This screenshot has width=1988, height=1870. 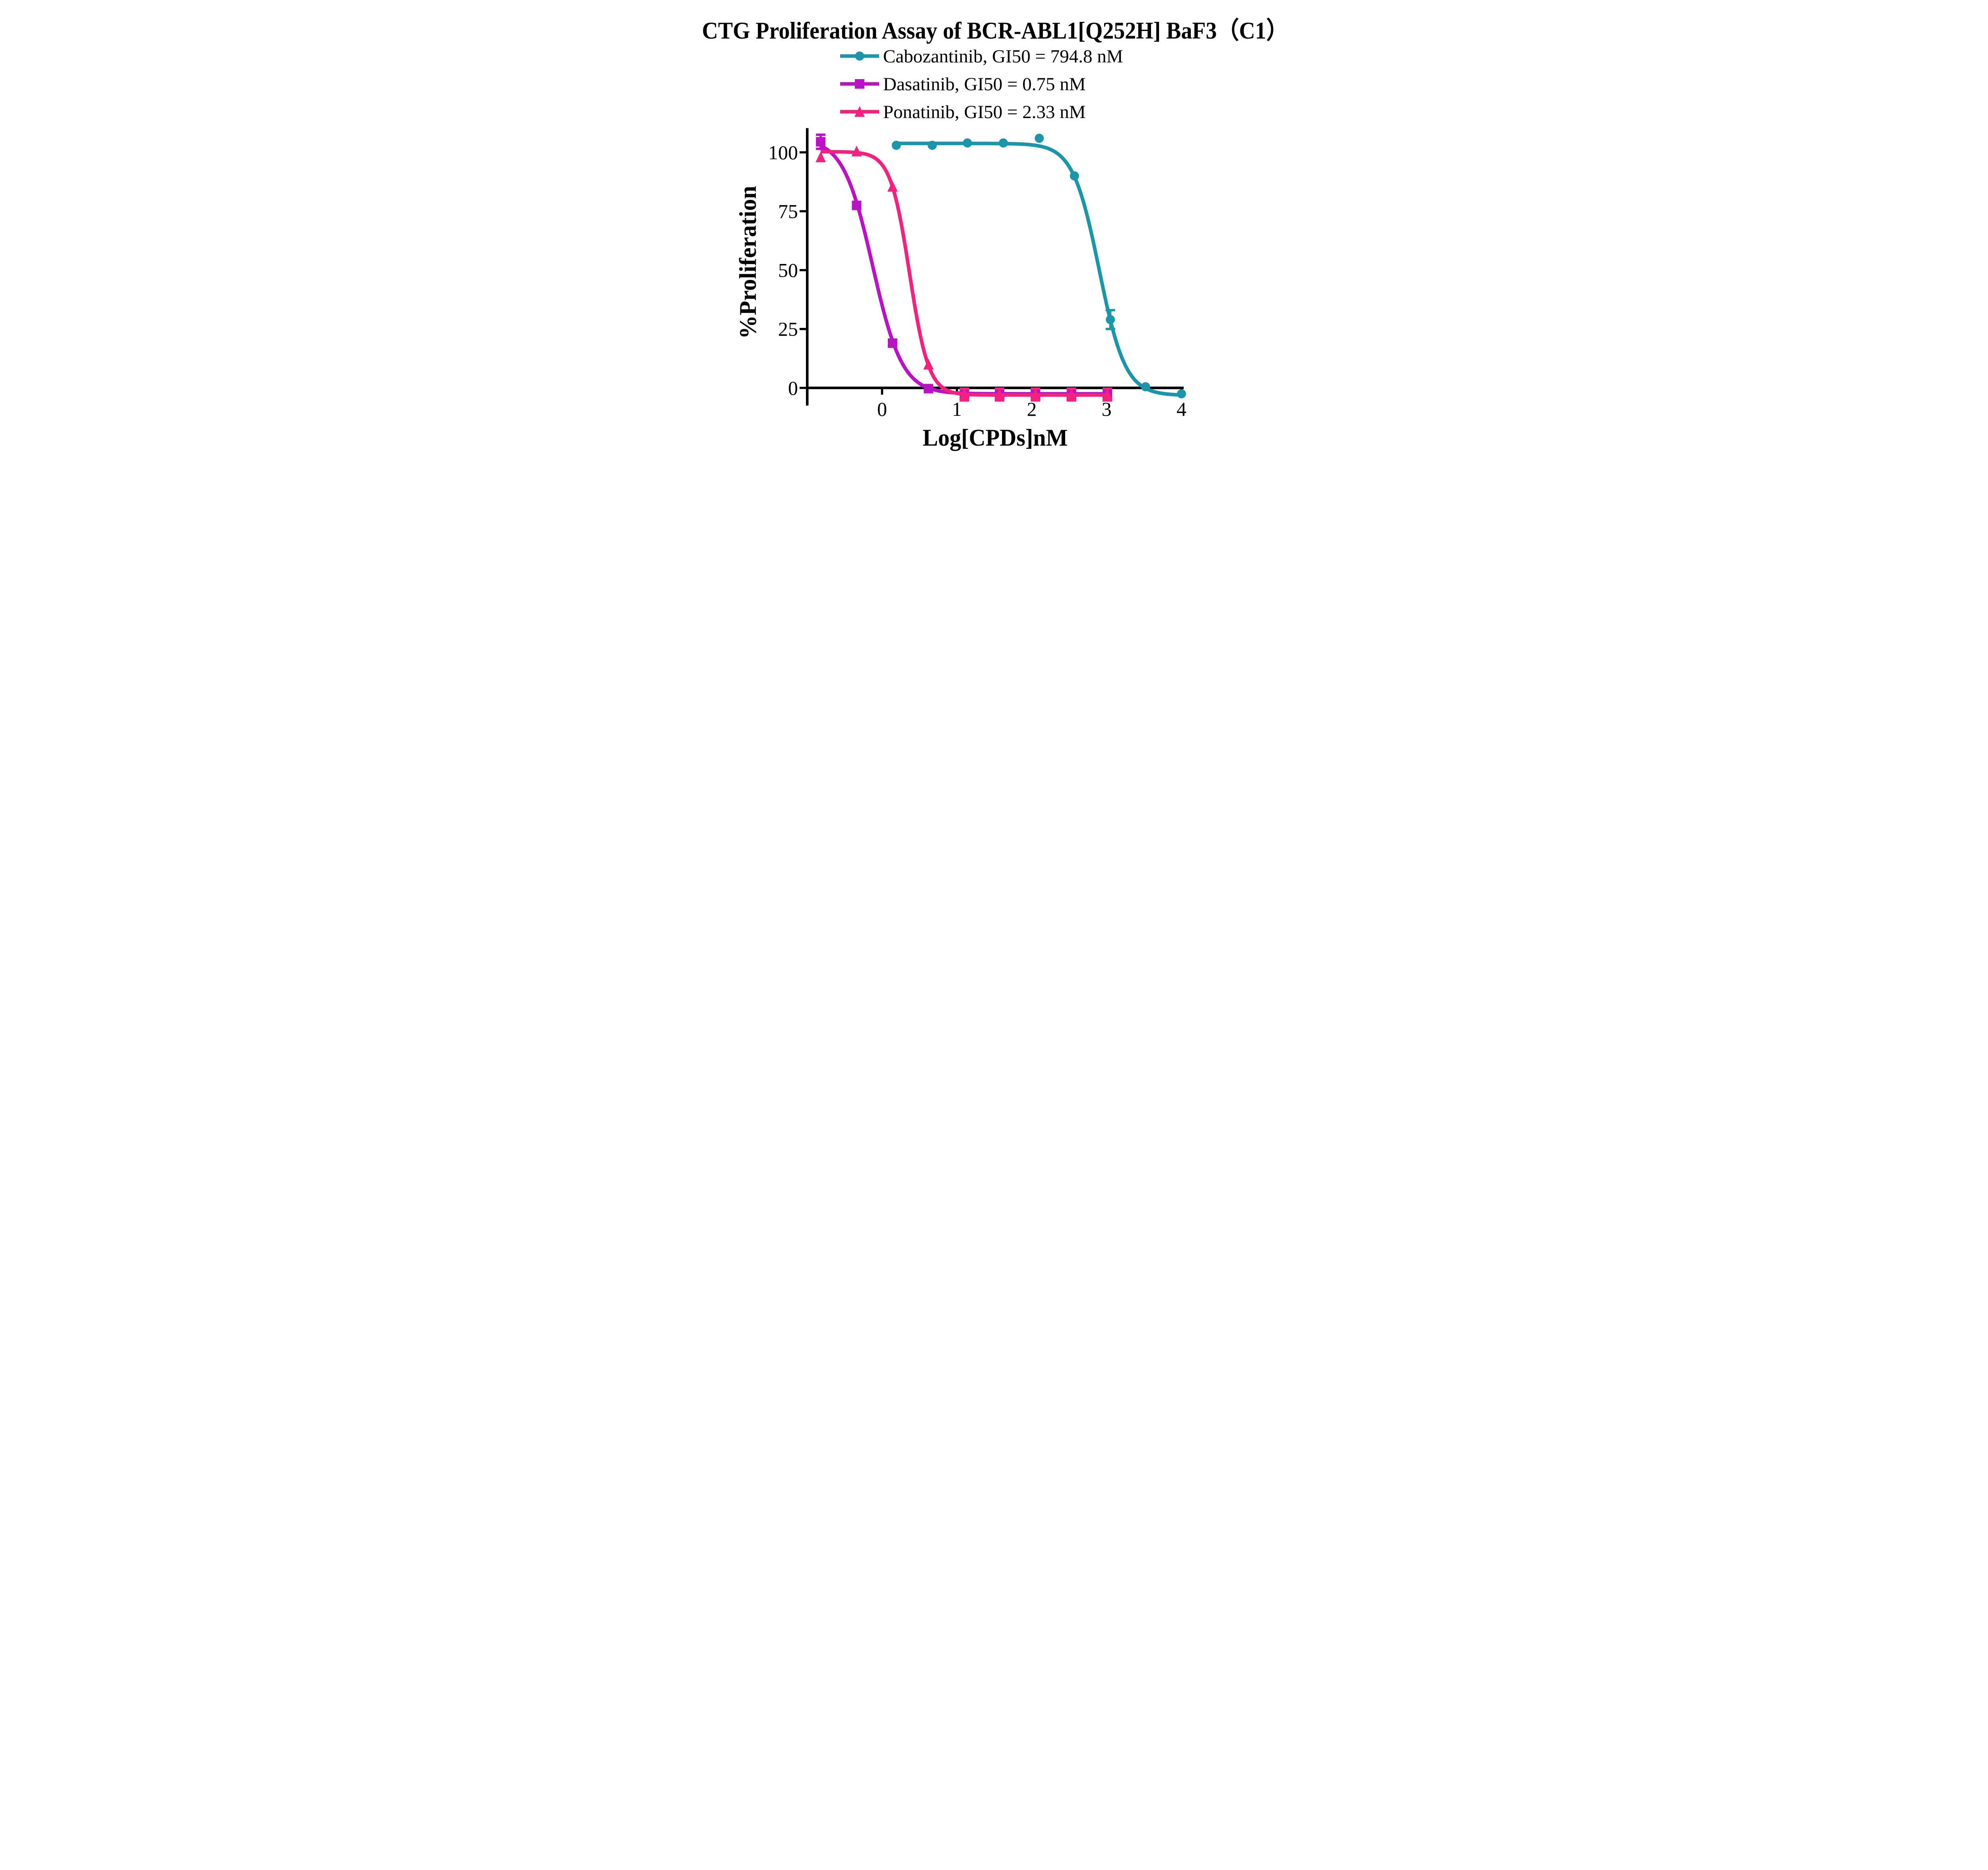 I want to click on legend-label-ponatinib: Ponatinib, GI50 = 2.33 nM, so click(x=984, y=112).